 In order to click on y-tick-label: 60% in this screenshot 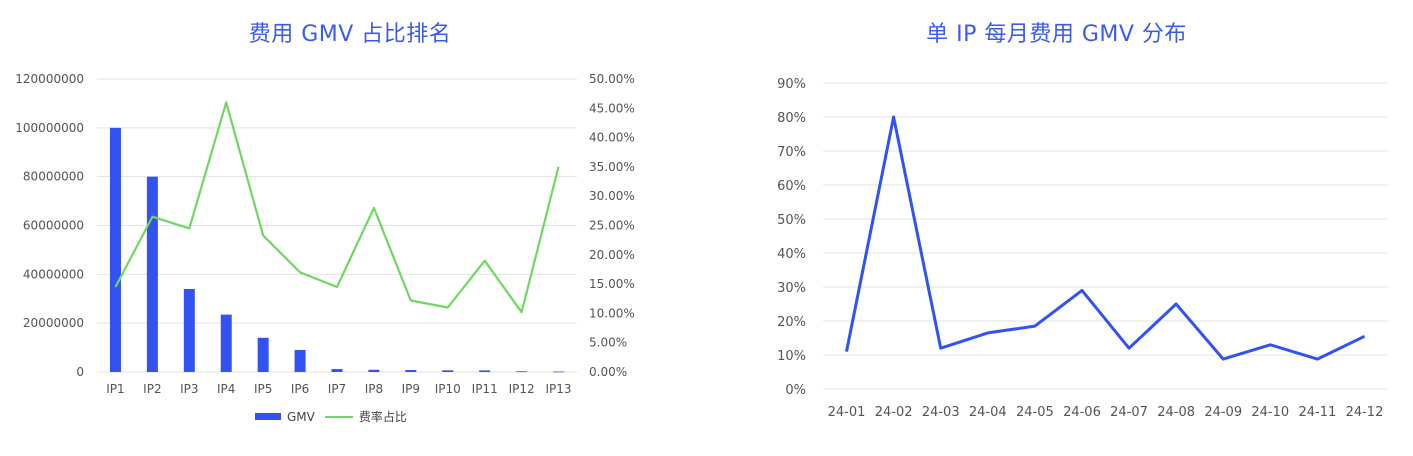, I will do `click(791, 186)`.